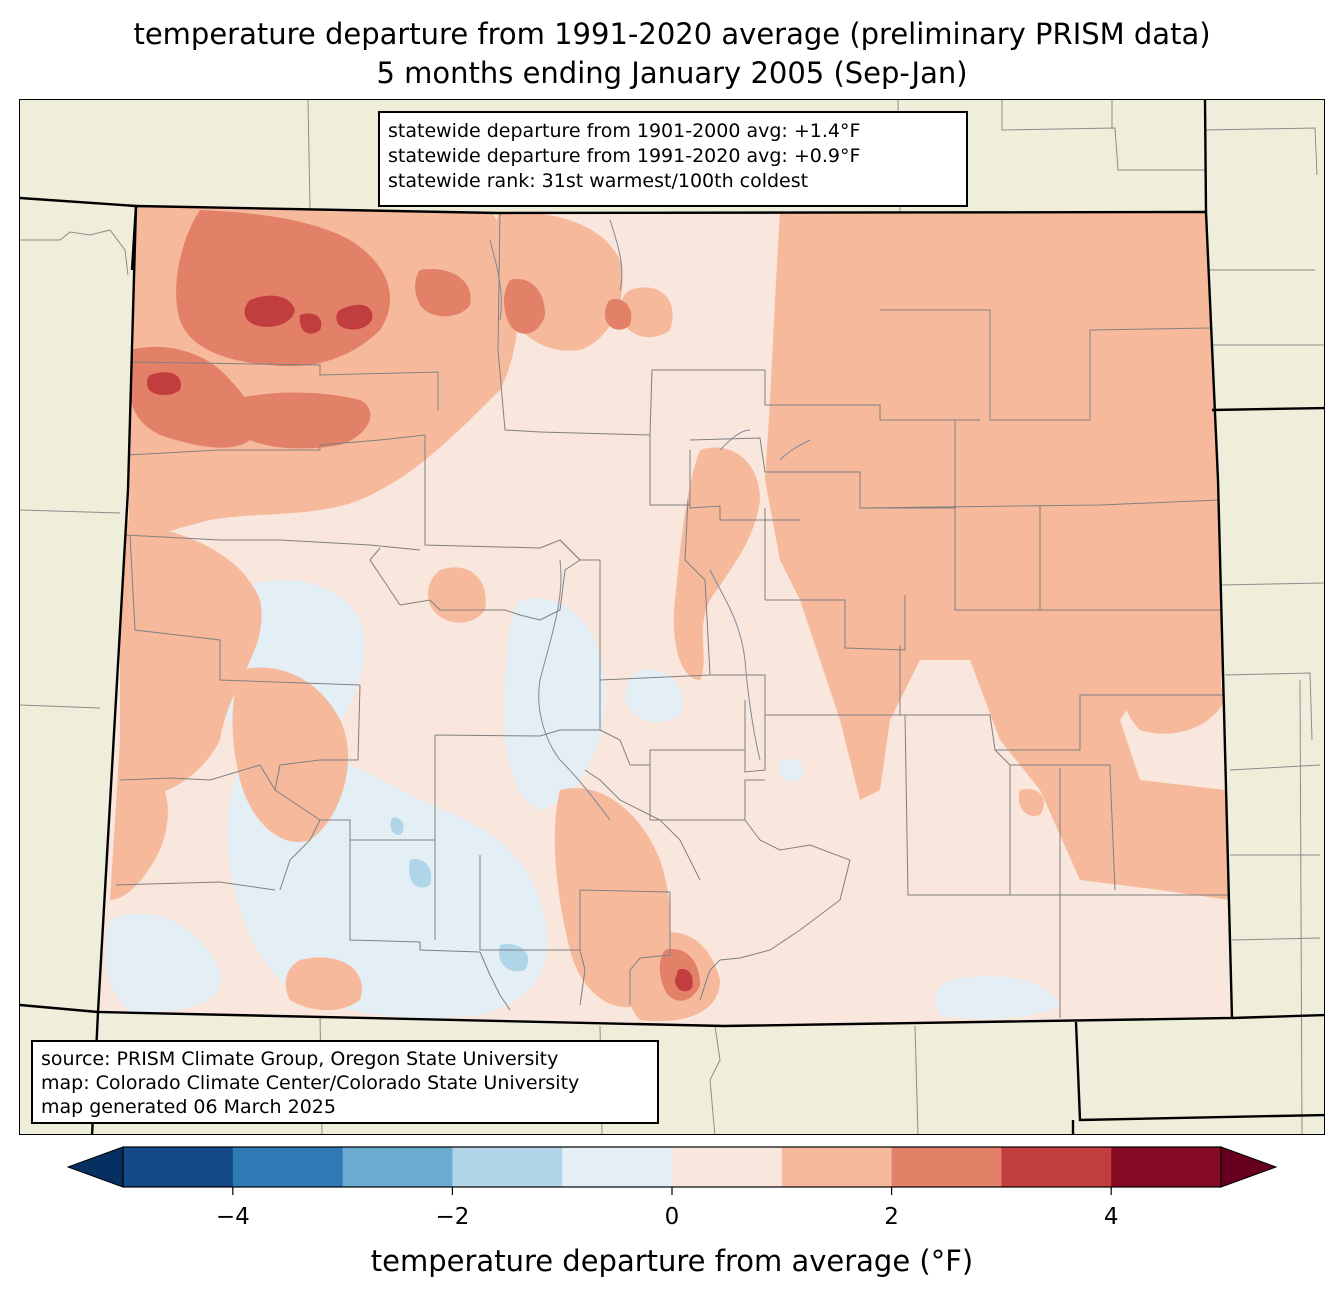 This screenshot has height=1299, width=1344. Describe the element at coordinates (188, 1107) in the screenshot. I see `source-line-3: map generated 06 March 2025` at that location.